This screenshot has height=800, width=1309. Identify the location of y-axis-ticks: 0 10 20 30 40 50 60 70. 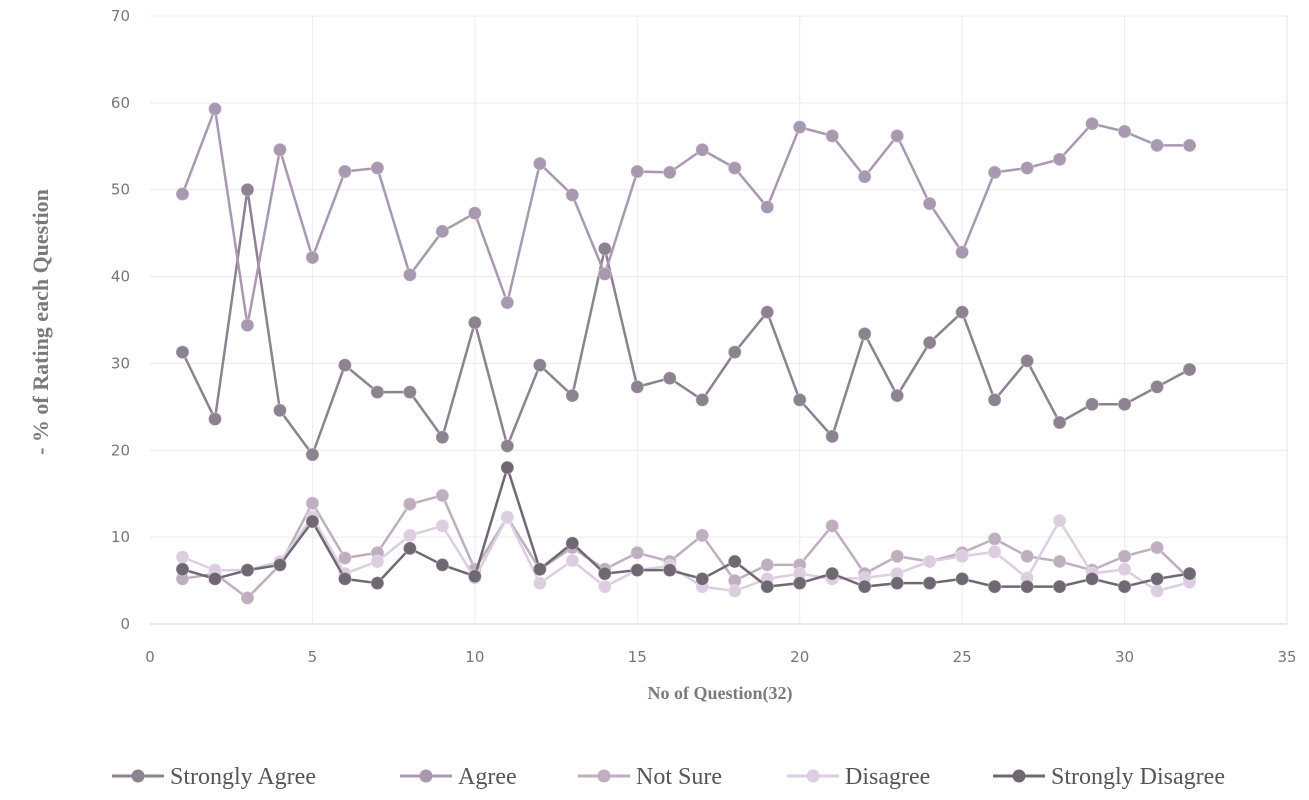
(120, 320).